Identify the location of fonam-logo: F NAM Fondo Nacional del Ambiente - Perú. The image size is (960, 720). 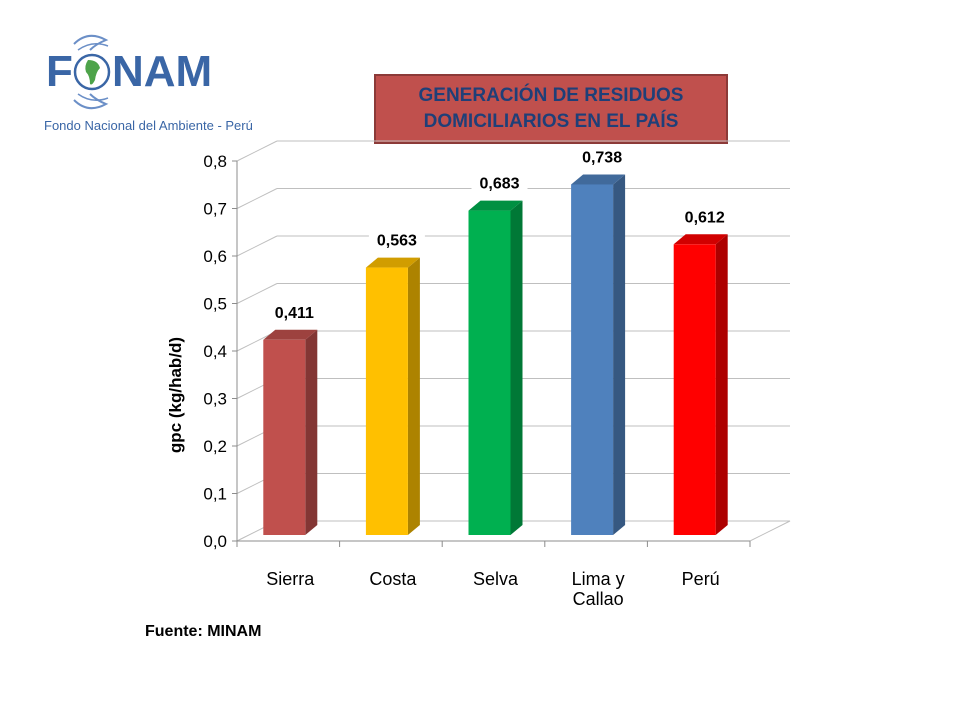
(146, 83).